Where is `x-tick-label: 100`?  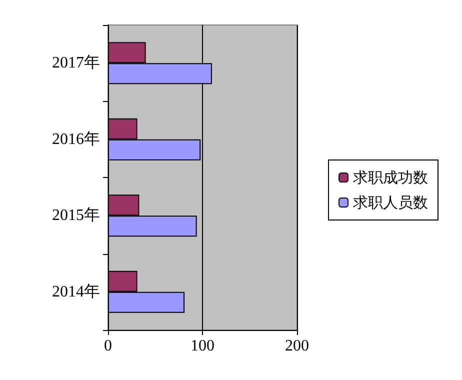
x-tick-label: 100 is located at coordinates (202, 346).